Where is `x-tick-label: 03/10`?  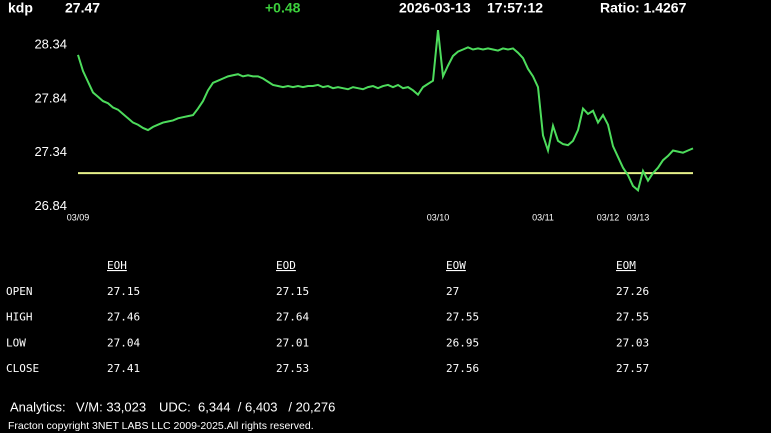
x-tick-label: 03/10 is located at coordinates (438, 217).